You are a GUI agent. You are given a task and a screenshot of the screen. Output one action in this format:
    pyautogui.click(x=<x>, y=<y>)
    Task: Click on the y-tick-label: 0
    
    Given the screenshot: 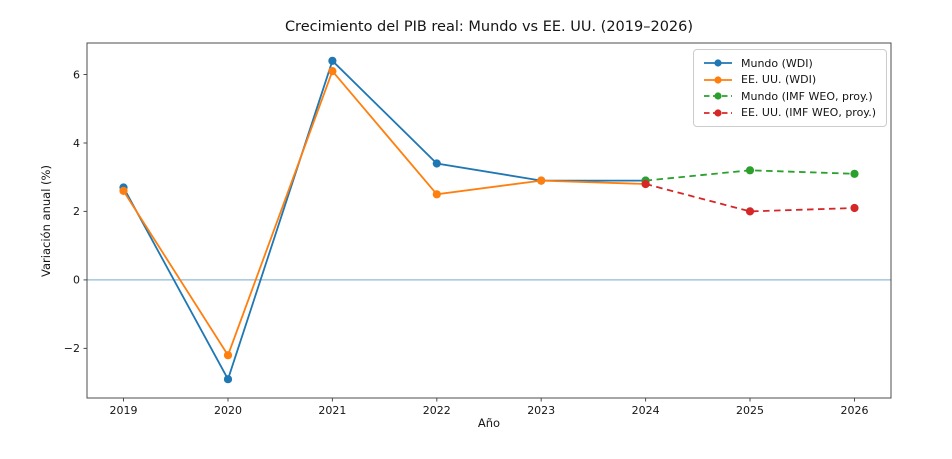 What is the action you would take?
    pyautogui.click(x=76, y=280)
    